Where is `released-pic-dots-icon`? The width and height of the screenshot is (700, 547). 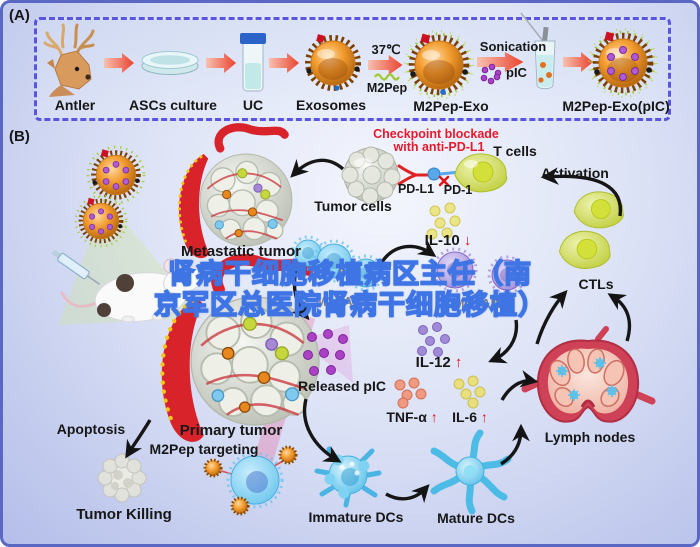 released-pic-dots-icon is located at coordinates (325, 352).